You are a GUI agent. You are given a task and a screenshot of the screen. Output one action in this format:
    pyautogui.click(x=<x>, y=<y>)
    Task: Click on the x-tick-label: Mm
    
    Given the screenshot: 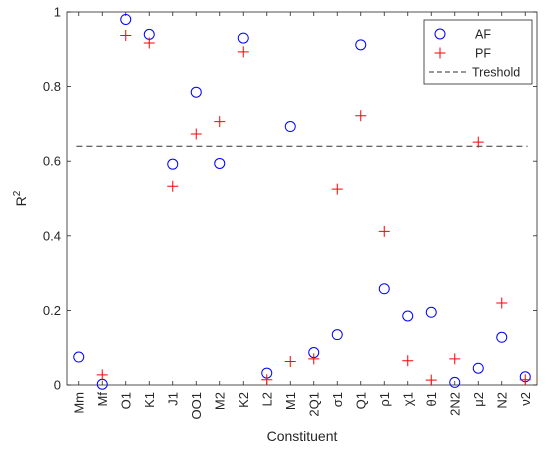 What is the action you would take?
    pyautogui.click(x=78, y=403)
    